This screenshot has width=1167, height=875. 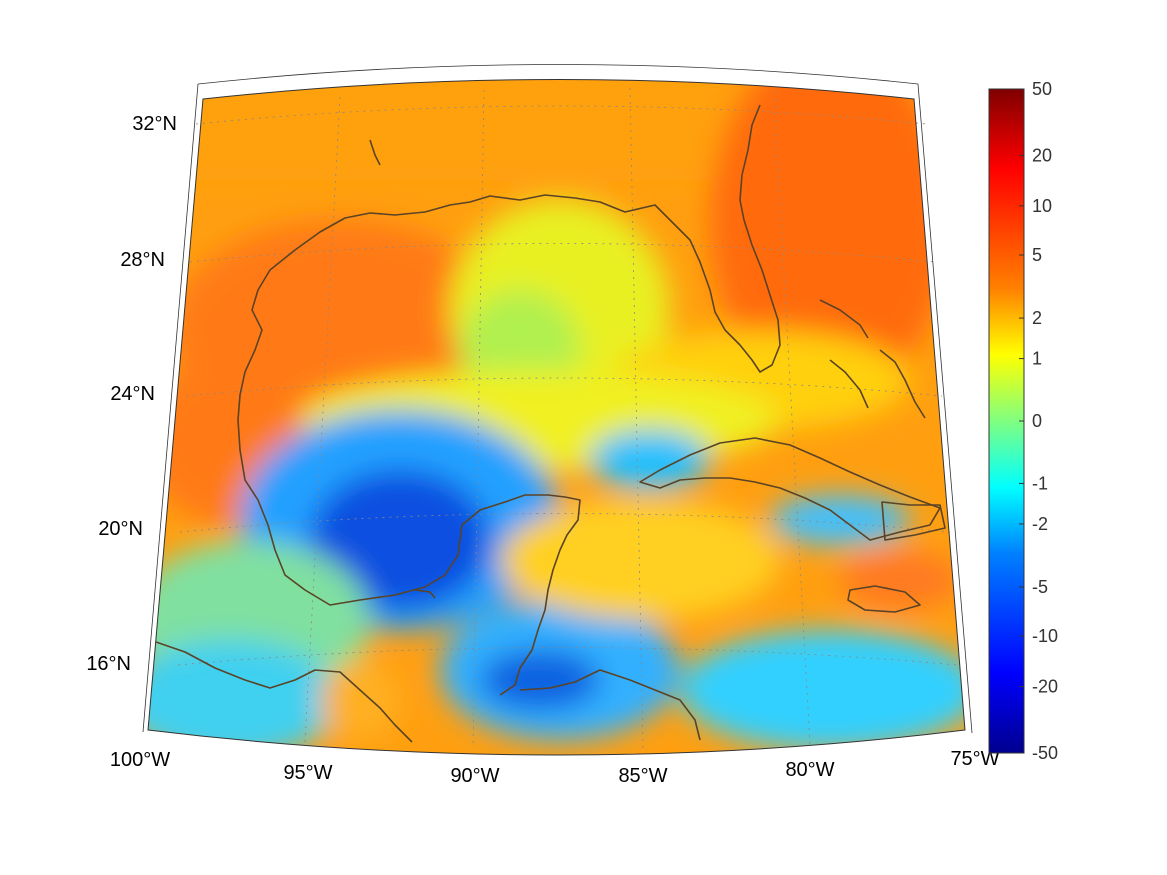 What do you see at coordinates (140, 760) in the screenshot?
I see `lon-label-100: 100°W` at bounding box center [140, 760].